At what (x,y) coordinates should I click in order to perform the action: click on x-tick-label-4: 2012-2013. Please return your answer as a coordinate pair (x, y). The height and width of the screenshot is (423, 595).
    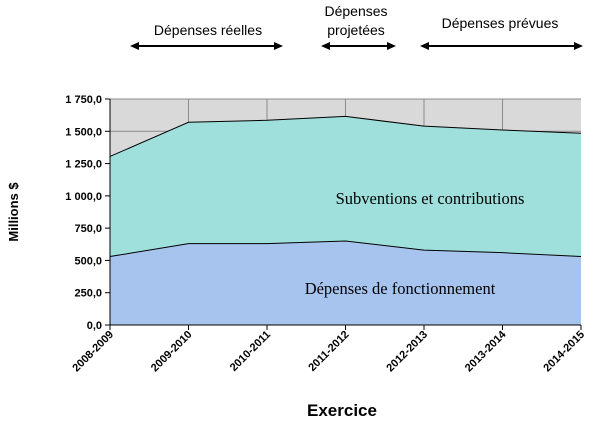
    Looking at the image, I should click on (407, 352).